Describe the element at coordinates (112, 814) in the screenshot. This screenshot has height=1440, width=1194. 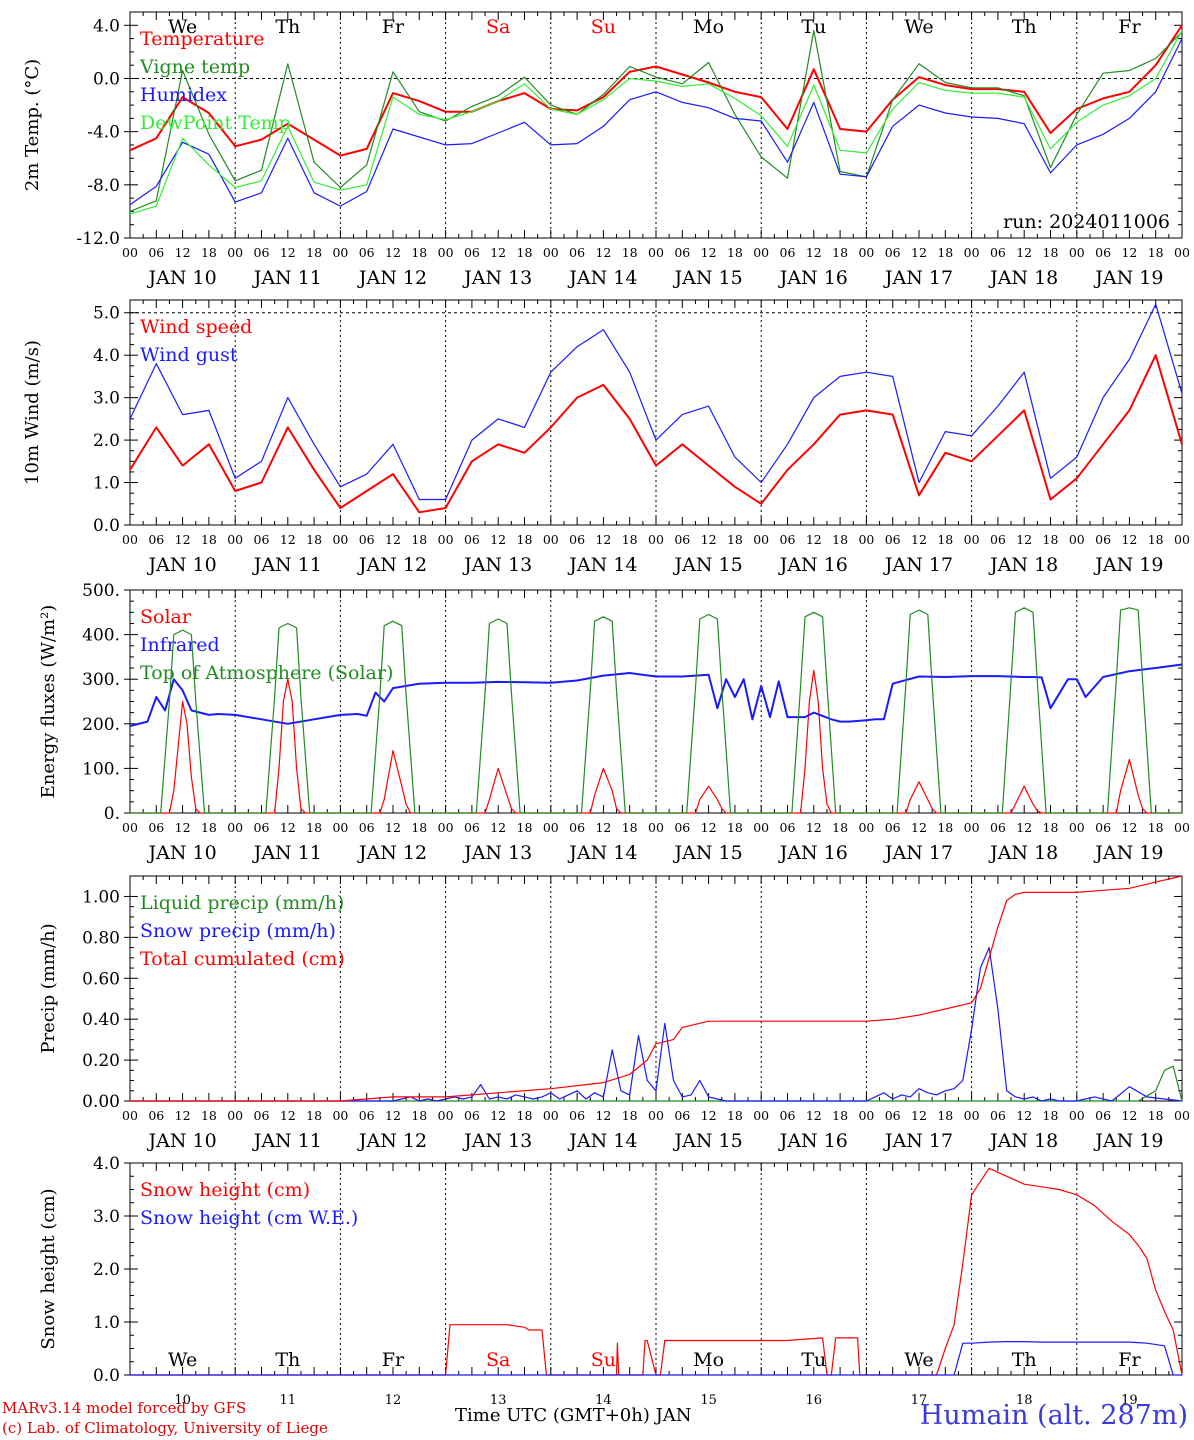
I see `y-tick-label: 0.` at that location.